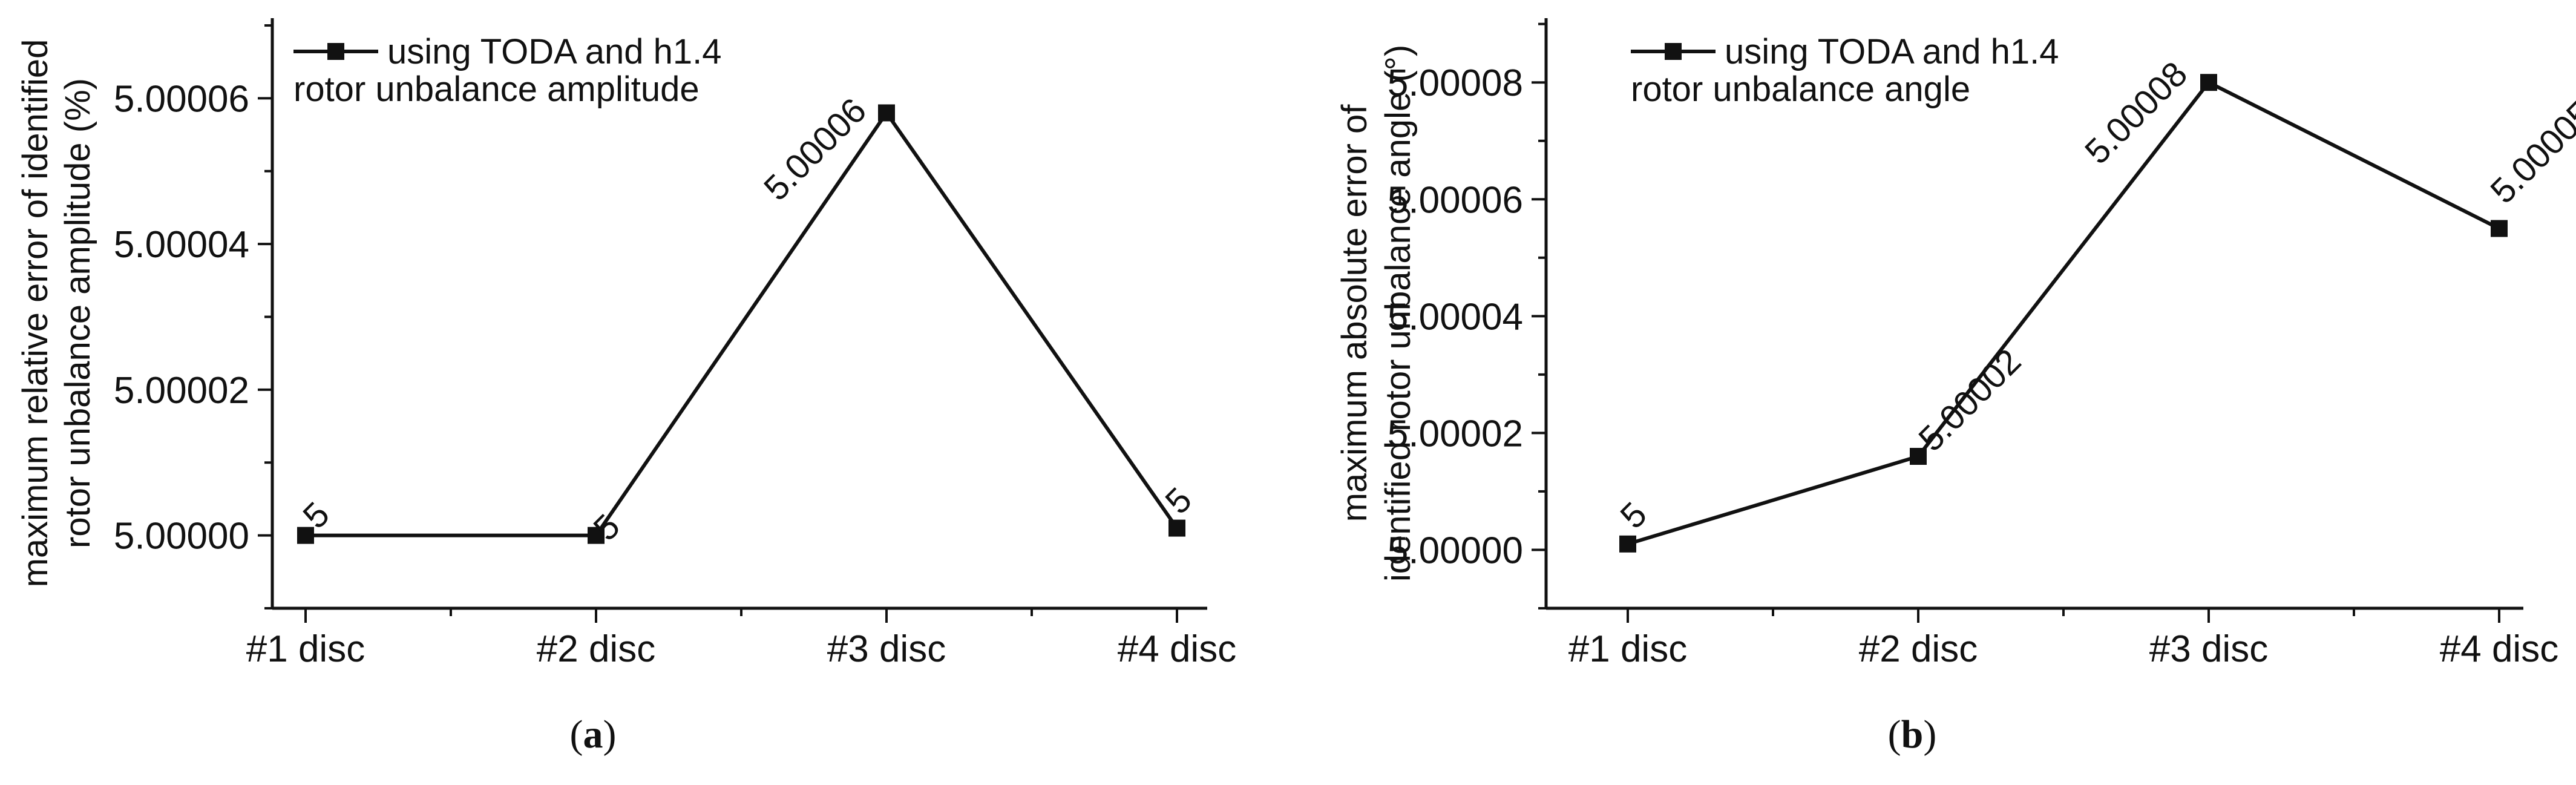 Image resolution: width=2576 pixels, height=785 pixels. Describe the element at coordinates (77, 313) in the screenshot. I see `y-axis-label-line: rotor unbalance amplitude (%)` at that location.